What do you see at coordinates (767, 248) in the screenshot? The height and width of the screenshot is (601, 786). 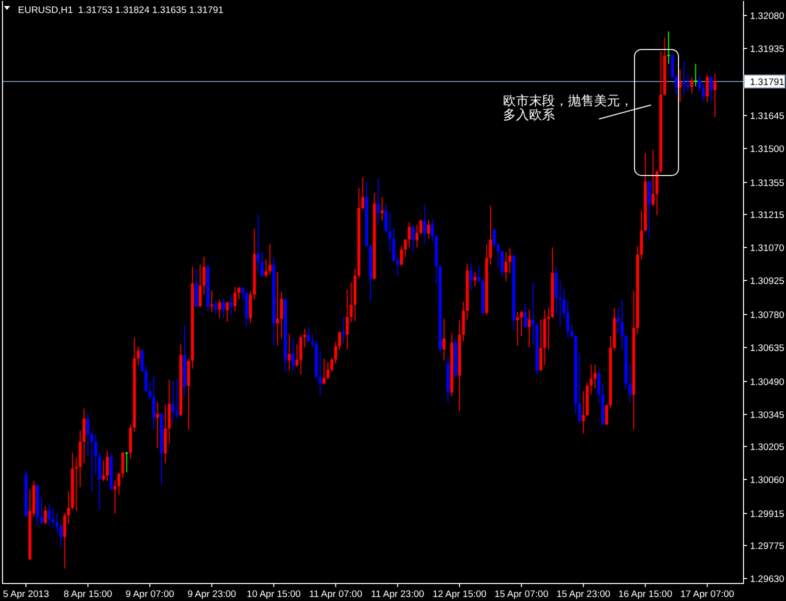 I see `y-tick-label: 1.31070` at bounding box center [767, 248].